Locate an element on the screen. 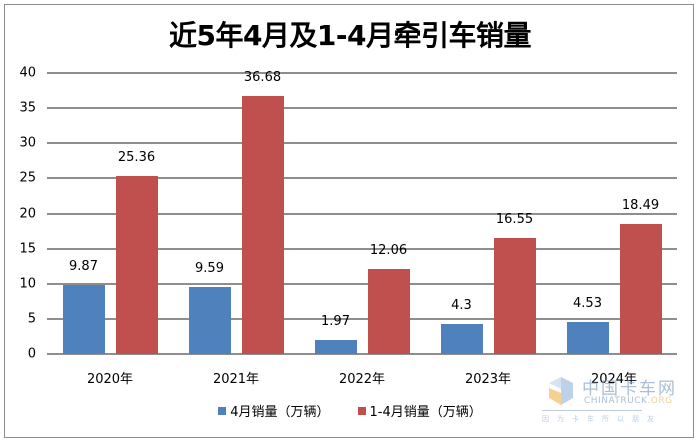 The height and width of the screenshot is (444, 700). chinatruck-watermark: 中国卡车网 CHINATRUCK.ORG 因为卡车所以朋友 is located at coordinates (615, 401).